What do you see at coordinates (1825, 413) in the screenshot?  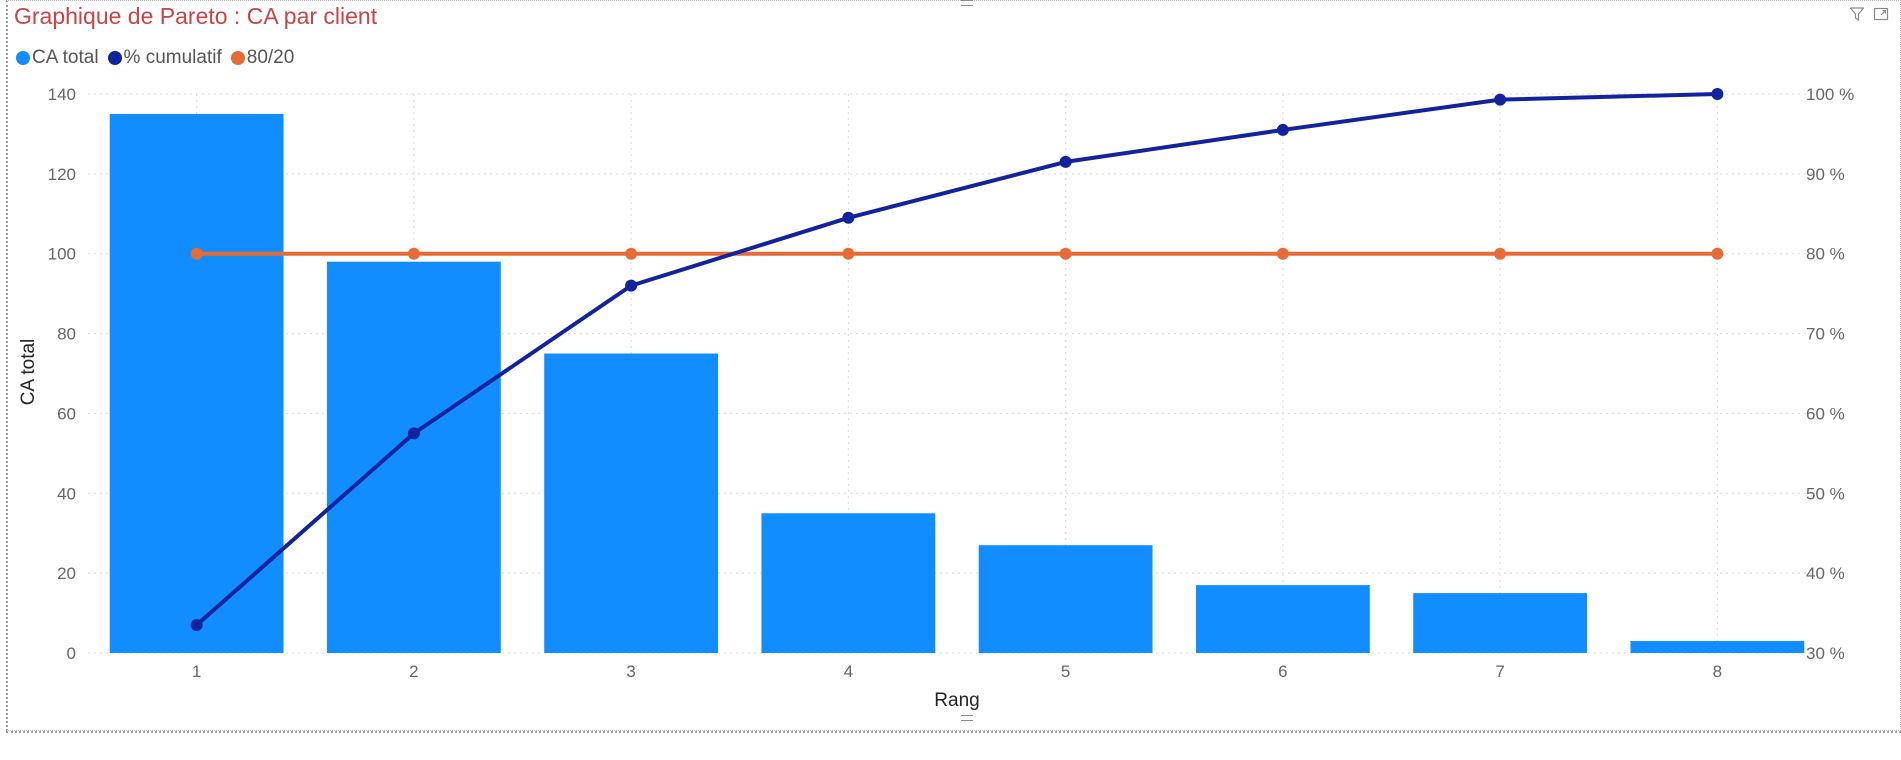 I see `y2-axis-tick-label: 60 %` at bounding box center [1825, 413].